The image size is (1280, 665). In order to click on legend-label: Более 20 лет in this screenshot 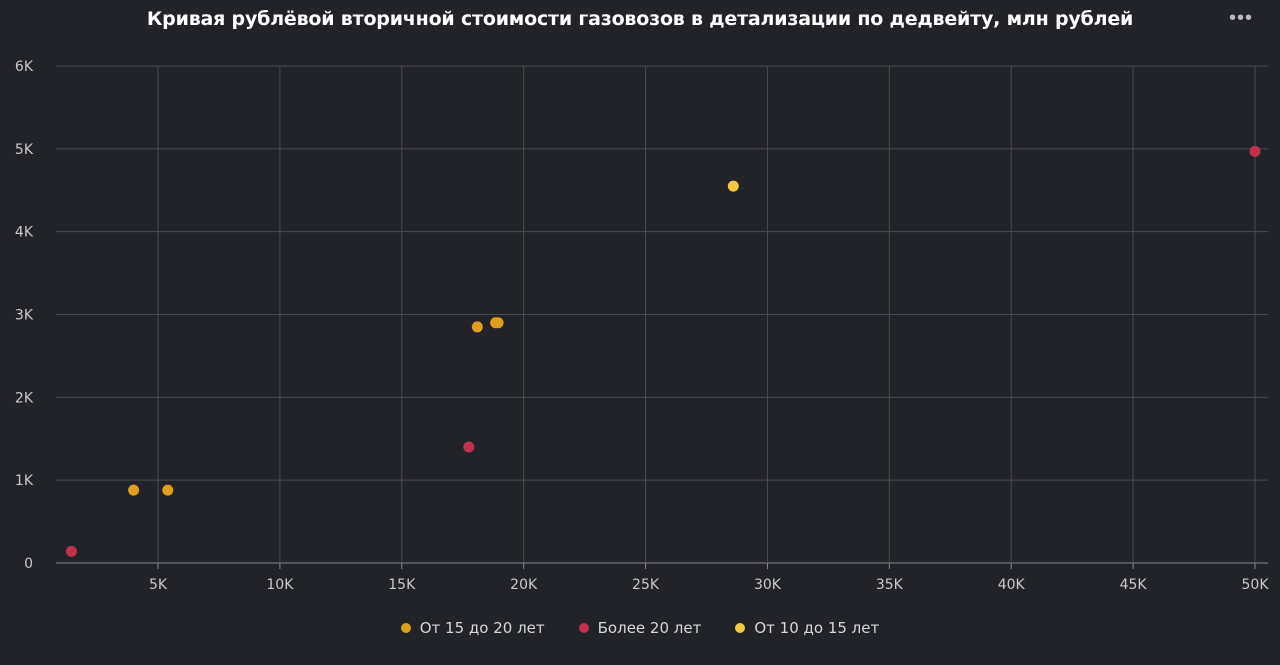, I will do `click(649, 628)`.